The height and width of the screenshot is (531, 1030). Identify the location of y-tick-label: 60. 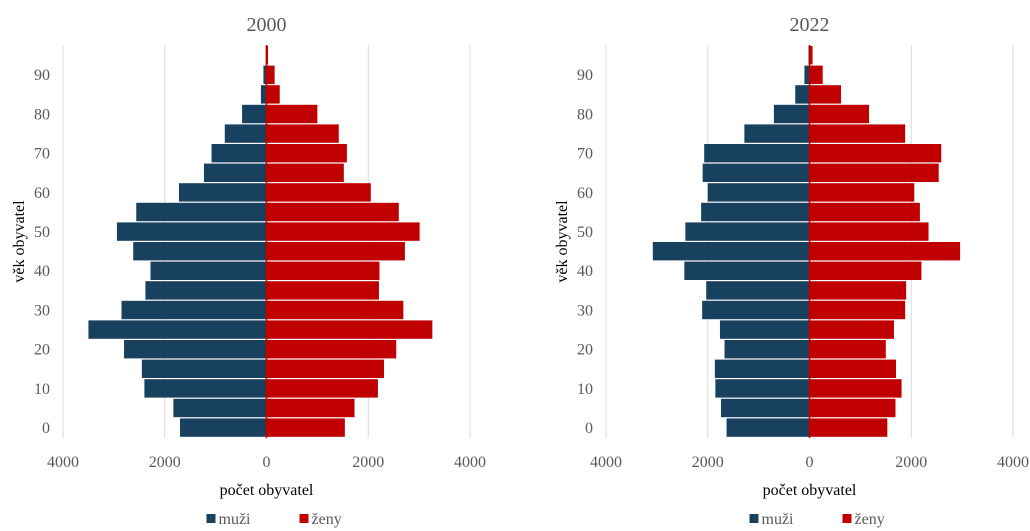
(585, 193).